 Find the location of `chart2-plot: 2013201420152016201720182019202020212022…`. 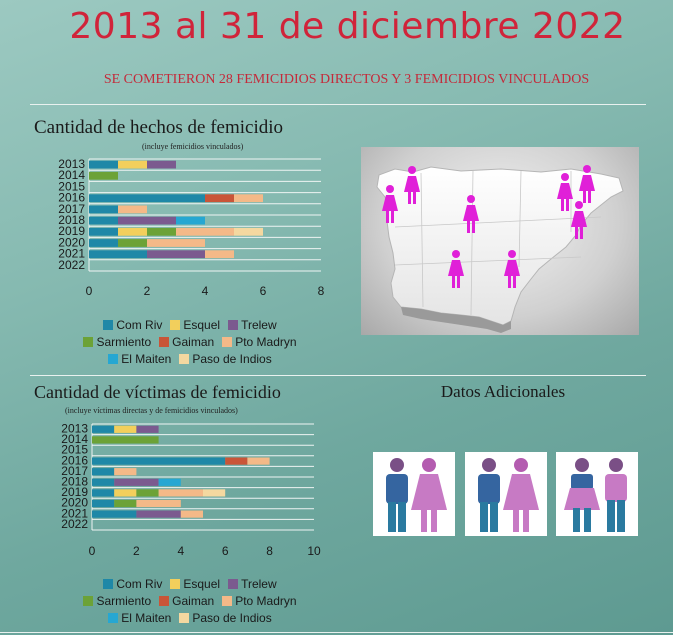

chart2-plot: 2013201420152016201720182019202020212022… is located at coordinates (191, 489).